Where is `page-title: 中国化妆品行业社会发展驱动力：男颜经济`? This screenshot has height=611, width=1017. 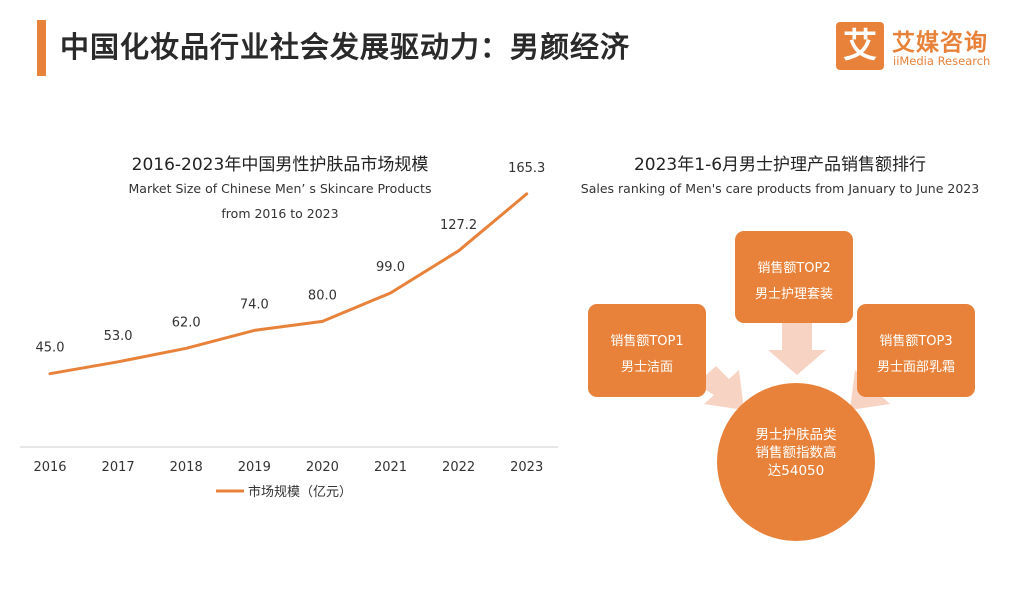 page-title: 中国化妆品行业社会发展驱动力：男颜经济 is located at coordinates (345, 47).